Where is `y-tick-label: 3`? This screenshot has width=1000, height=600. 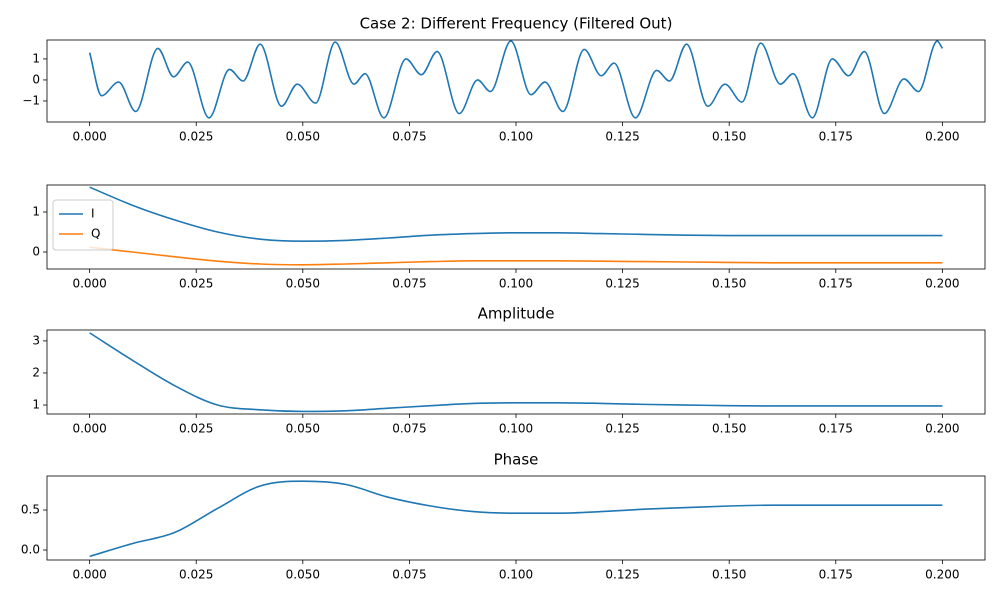
y-tick-label: 3 is located at coordinates (36, 340).